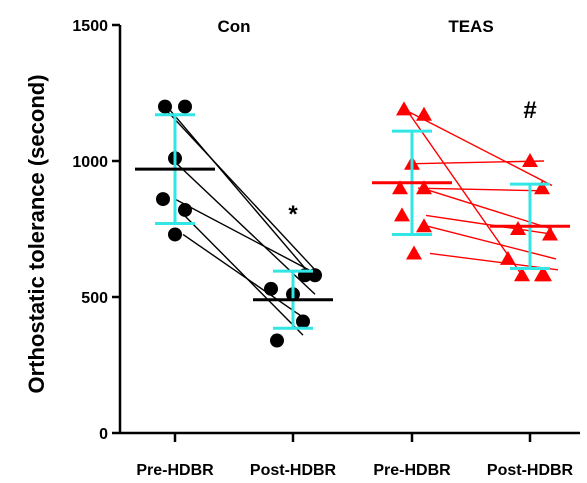 The image size is (587, 483). I want to click on significance-annotation: *, so click(293, 214).